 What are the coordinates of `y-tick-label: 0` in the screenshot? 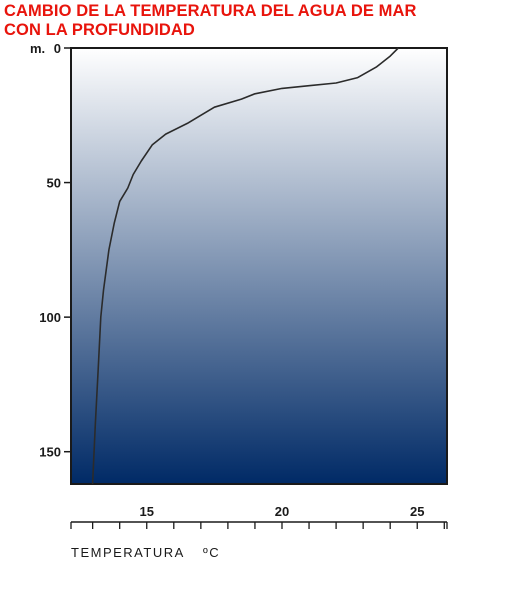 It's located at (57, 48).